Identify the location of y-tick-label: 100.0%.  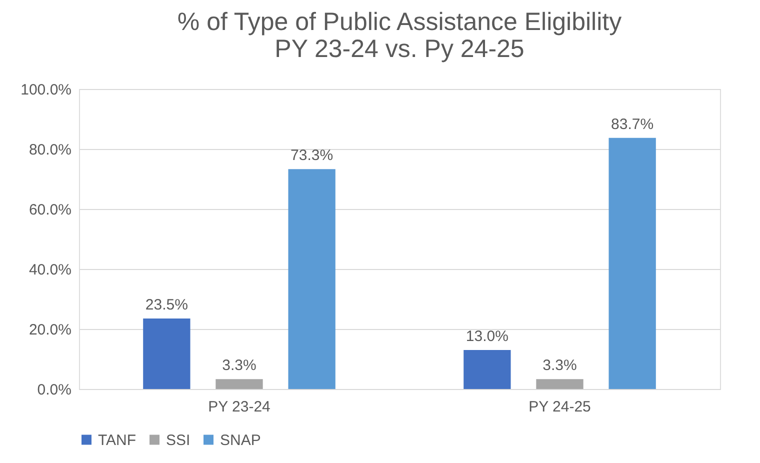
(46, 90).